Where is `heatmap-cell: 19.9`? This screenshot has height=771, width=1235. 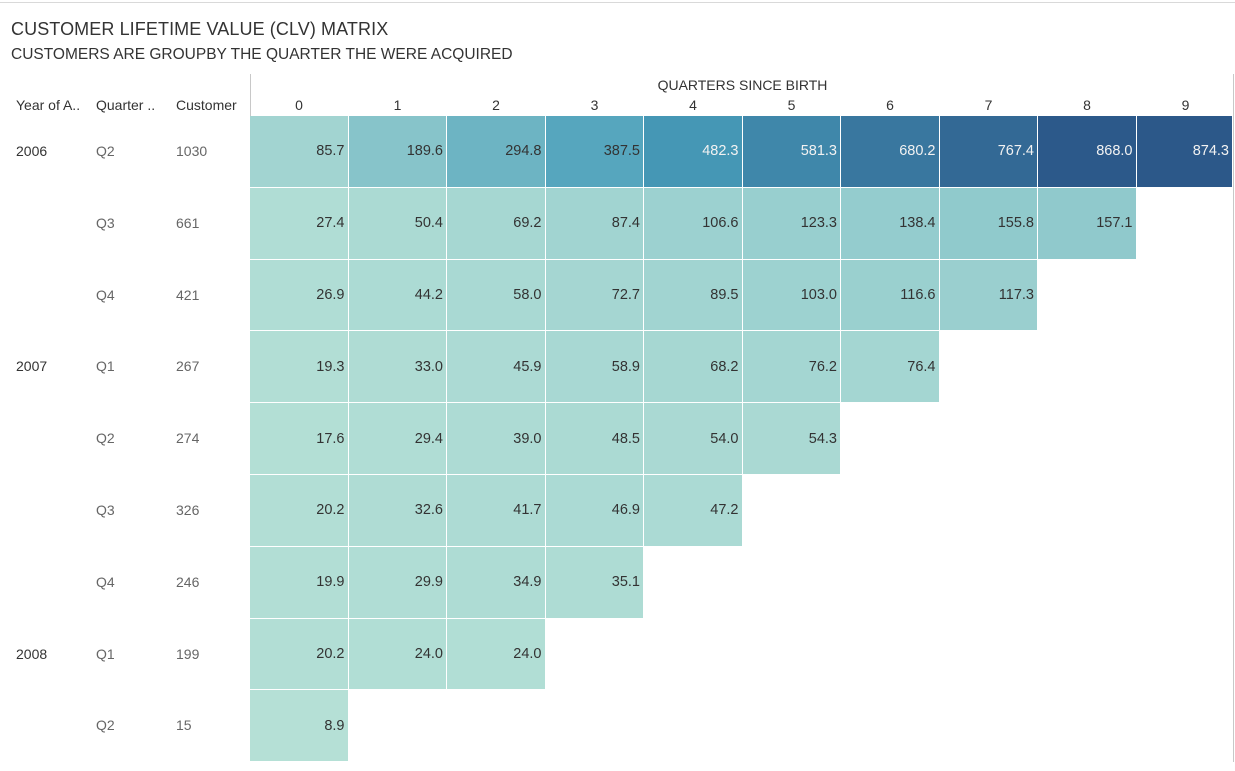
heatmap-cell: 19.9 is located at coordinates (299, 582).